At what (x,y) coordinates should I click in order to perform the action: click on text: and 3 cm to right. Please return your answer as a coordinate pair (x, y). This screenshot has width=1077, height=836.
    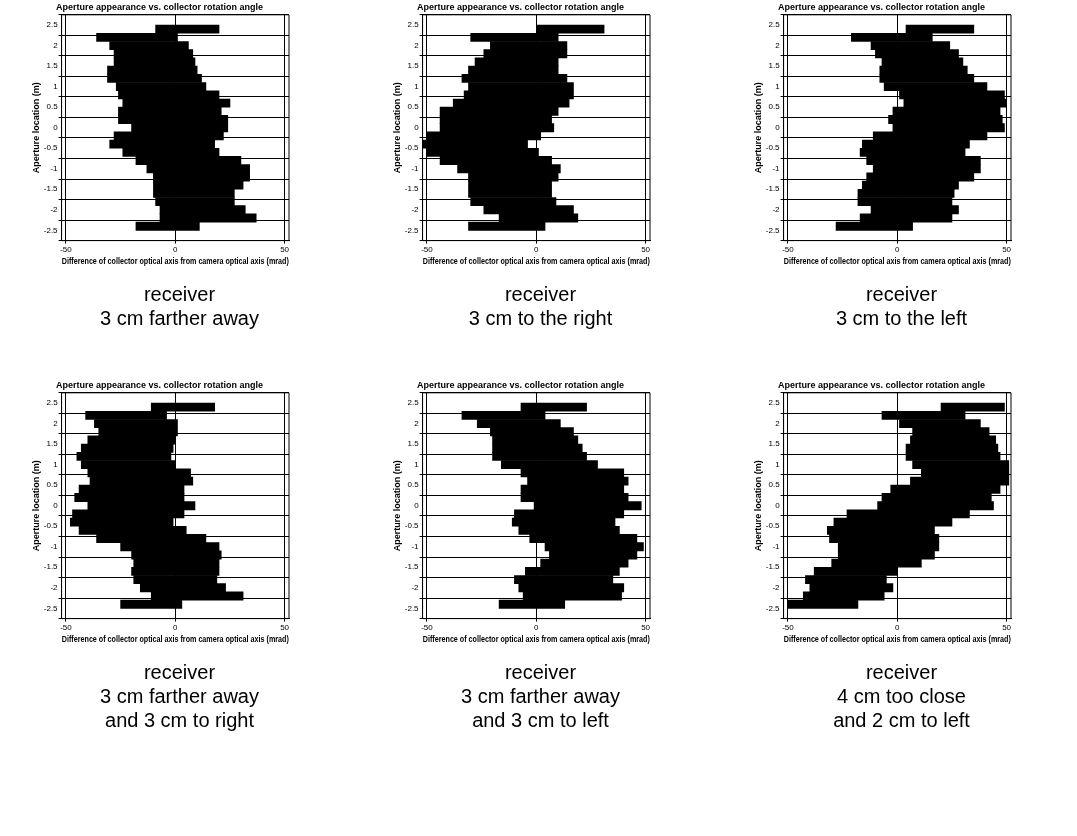
    Looking at the image, I should click on (179, 720).